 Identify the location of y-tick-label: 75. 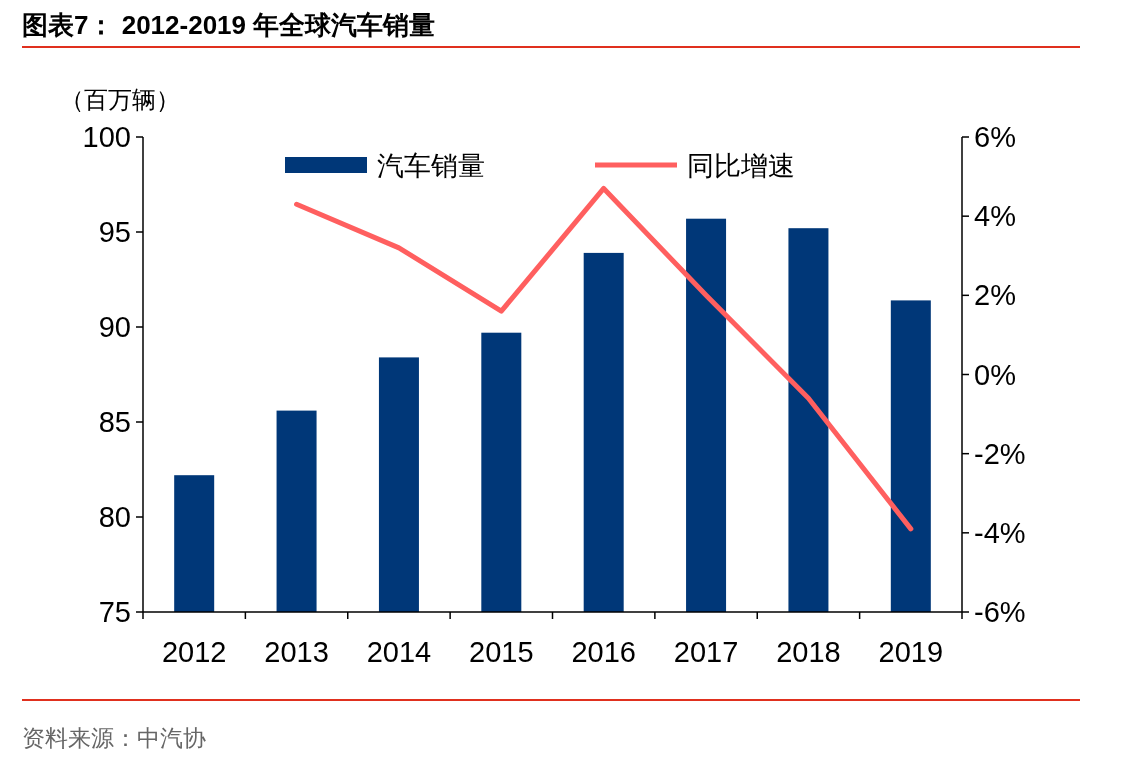
(114, 612).